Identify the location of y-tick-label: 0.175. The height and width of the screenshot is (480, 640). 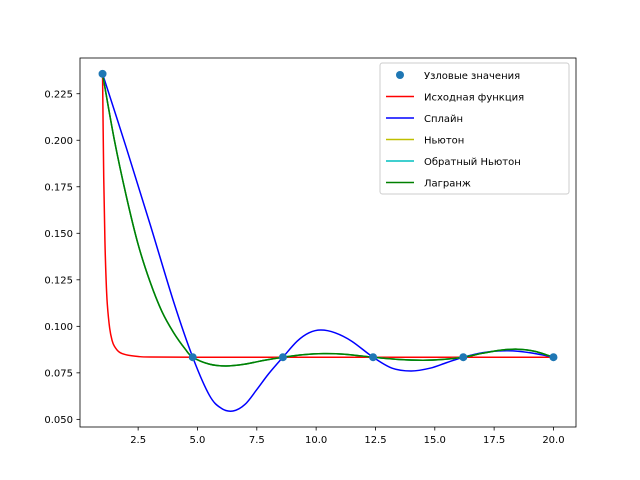
(58, 187).